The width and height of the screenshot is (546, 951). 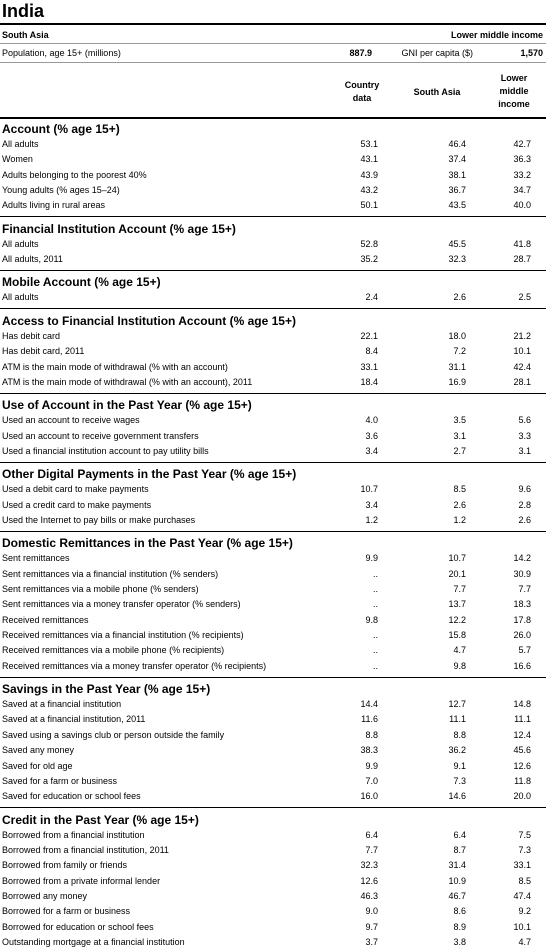 What do you see at coordinates (459, 849) in the screenshot?
I see `cell: 8.7` at bounding box center [459, 849].